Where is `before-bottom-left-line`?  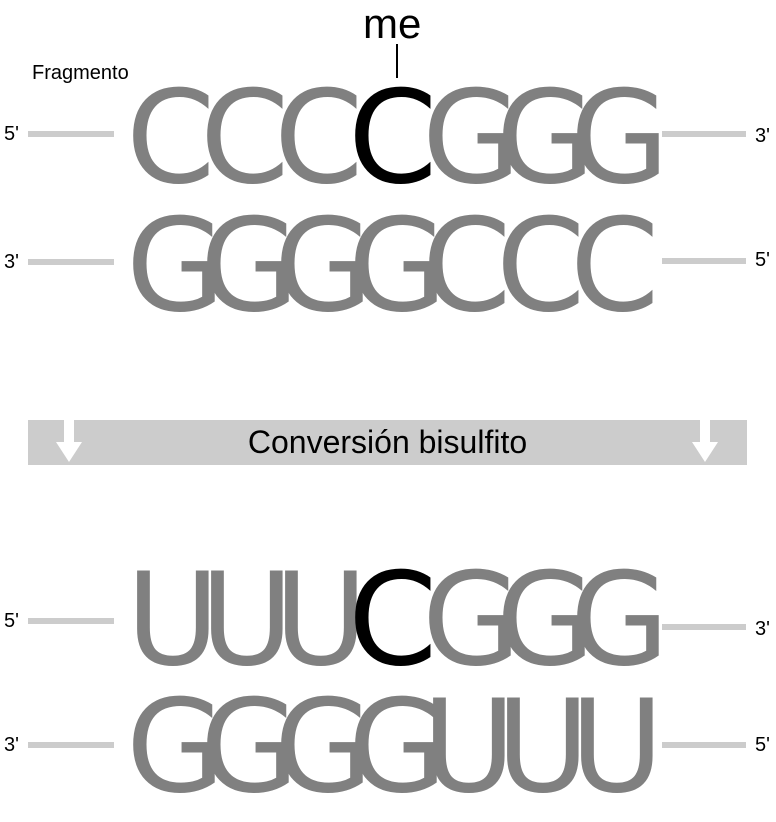 before-bottom-left-line is located at coordinates (71, 262).